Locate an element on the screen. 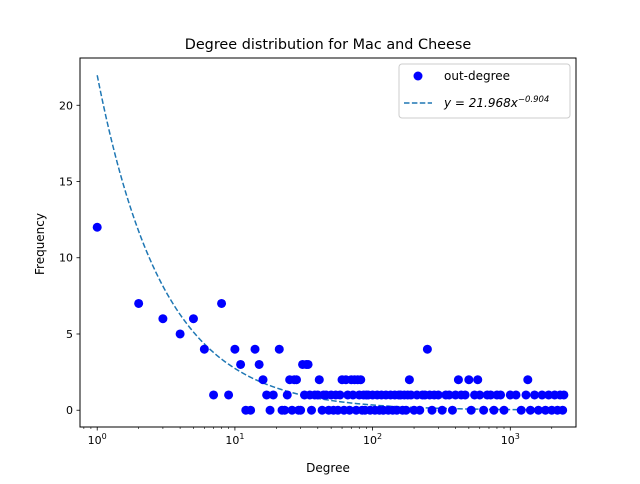  legend: out-degree y = 21.968x−0.904 is located at coordinates (484, 91).